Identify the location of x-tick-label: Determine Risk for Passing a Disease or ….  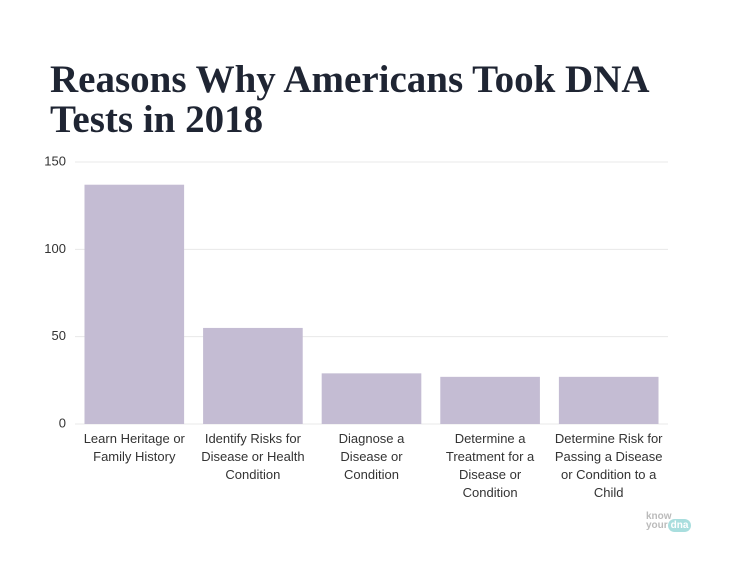
(608, 465).